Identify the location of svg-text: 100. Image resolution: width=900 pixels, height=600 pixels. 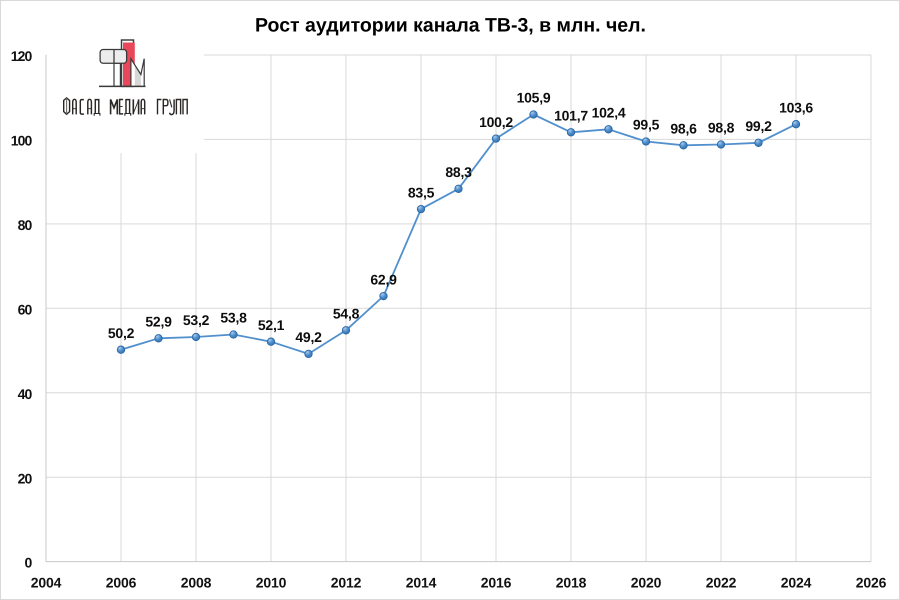
(22, 141).